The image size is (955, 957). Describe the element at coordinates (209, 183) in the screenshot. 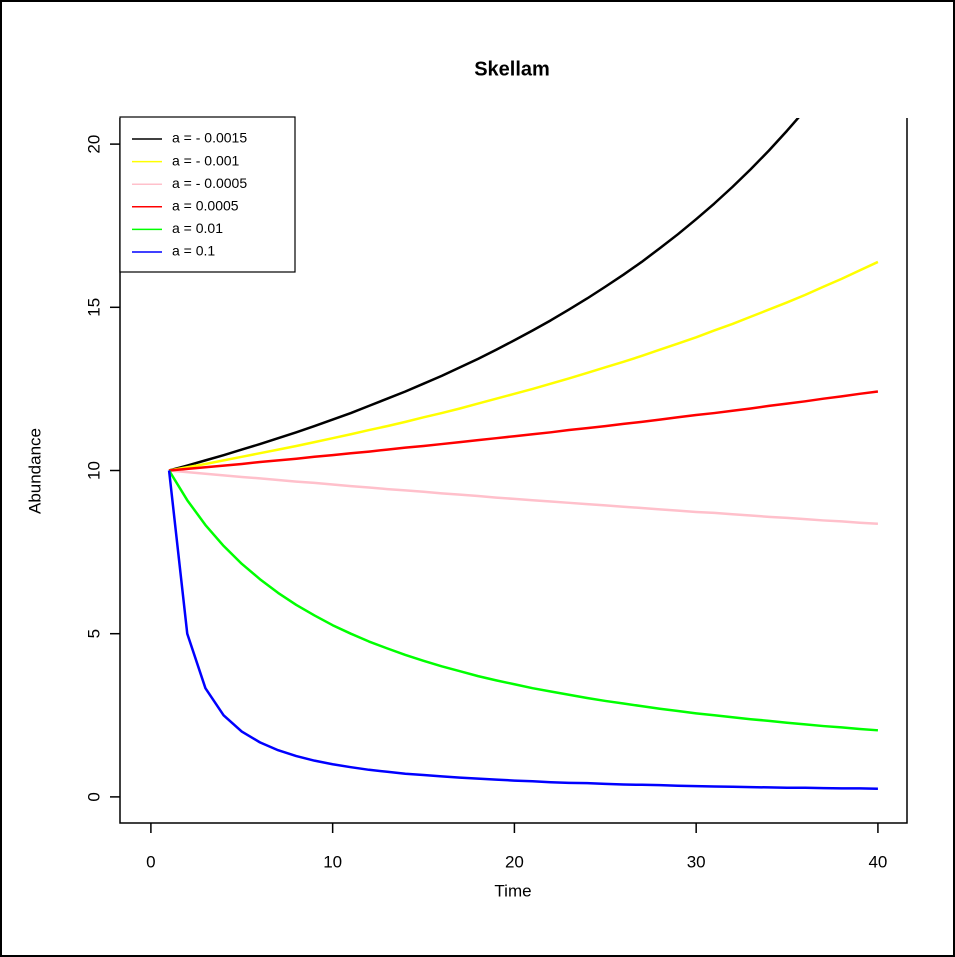

I see `legend-label: a = - 0.0005` at that location.